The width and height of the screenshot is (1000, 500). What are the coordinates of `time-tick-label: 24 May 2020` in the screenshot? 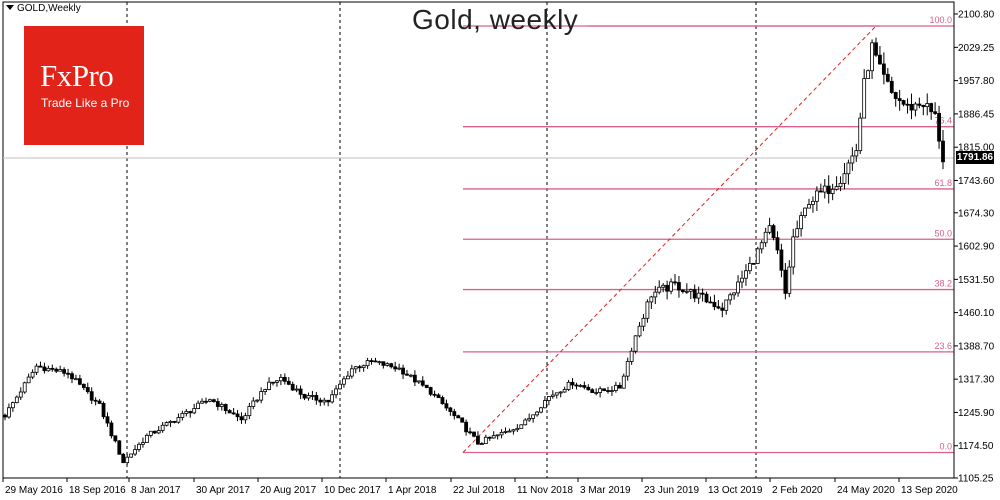 It's located at (866, 490).